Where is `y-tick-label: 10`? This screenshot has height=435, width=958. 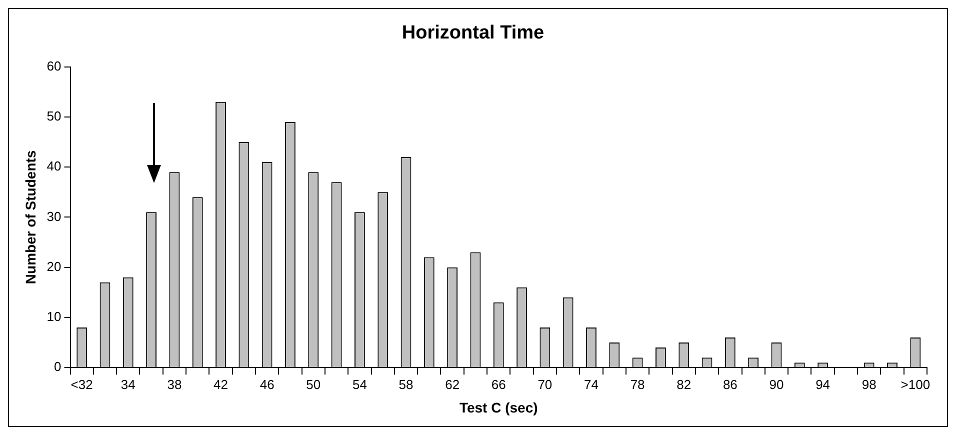
y-tick-label: 10 is located at coordinates (54, 316).